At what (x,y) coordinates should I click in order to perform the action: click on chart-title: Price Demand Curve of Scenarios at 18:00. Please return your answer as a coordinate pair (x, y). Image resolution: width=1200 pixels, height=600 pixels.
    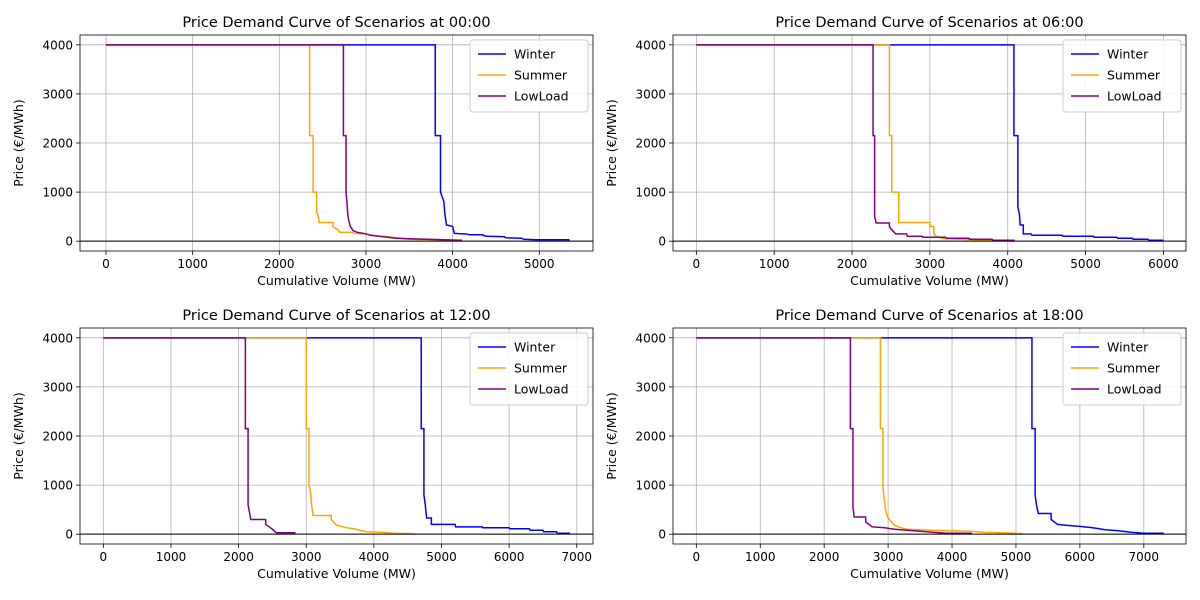
    Looking at the image, I should click on (929, 316).